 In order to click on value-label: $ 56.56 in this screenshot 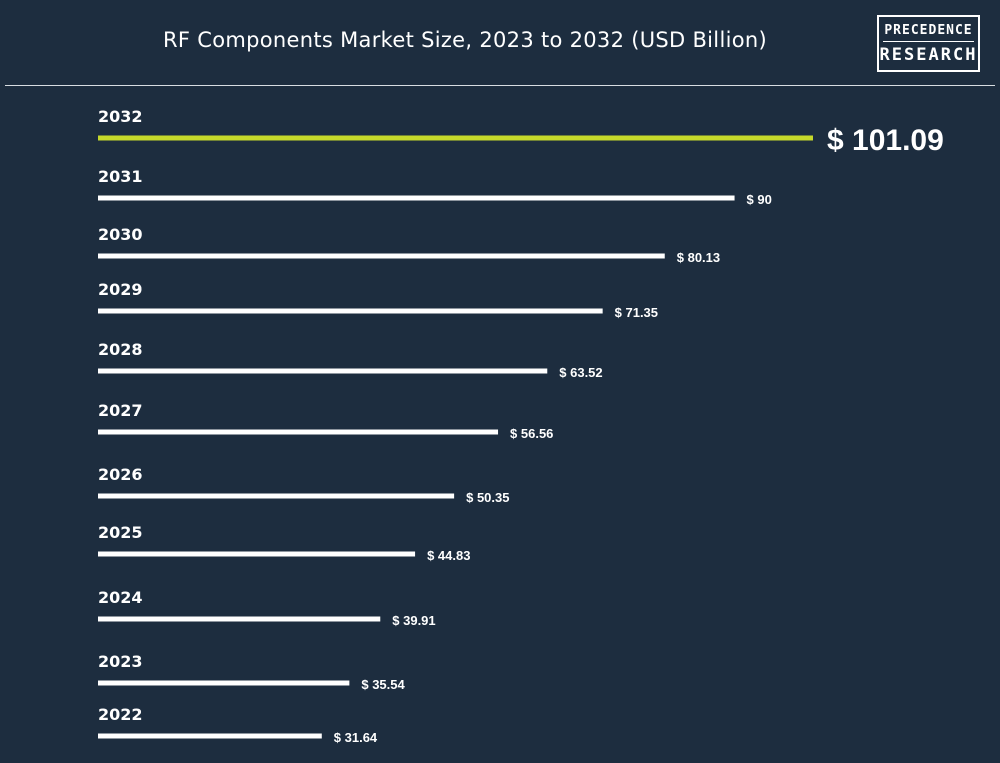, I will do `click(531, 433)`.